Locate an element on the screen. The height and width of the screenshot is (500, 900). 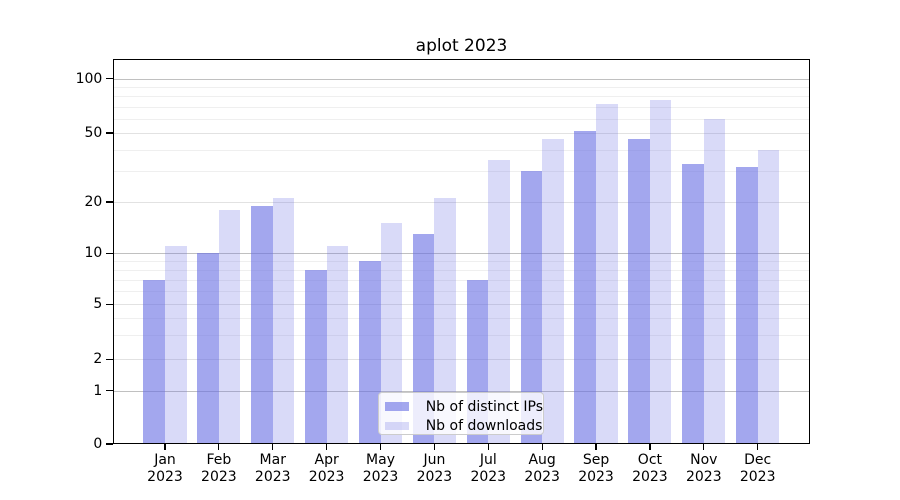
legend-label-distinct-ips: Nb of distinct IPs is located at coordinates (484, 406).